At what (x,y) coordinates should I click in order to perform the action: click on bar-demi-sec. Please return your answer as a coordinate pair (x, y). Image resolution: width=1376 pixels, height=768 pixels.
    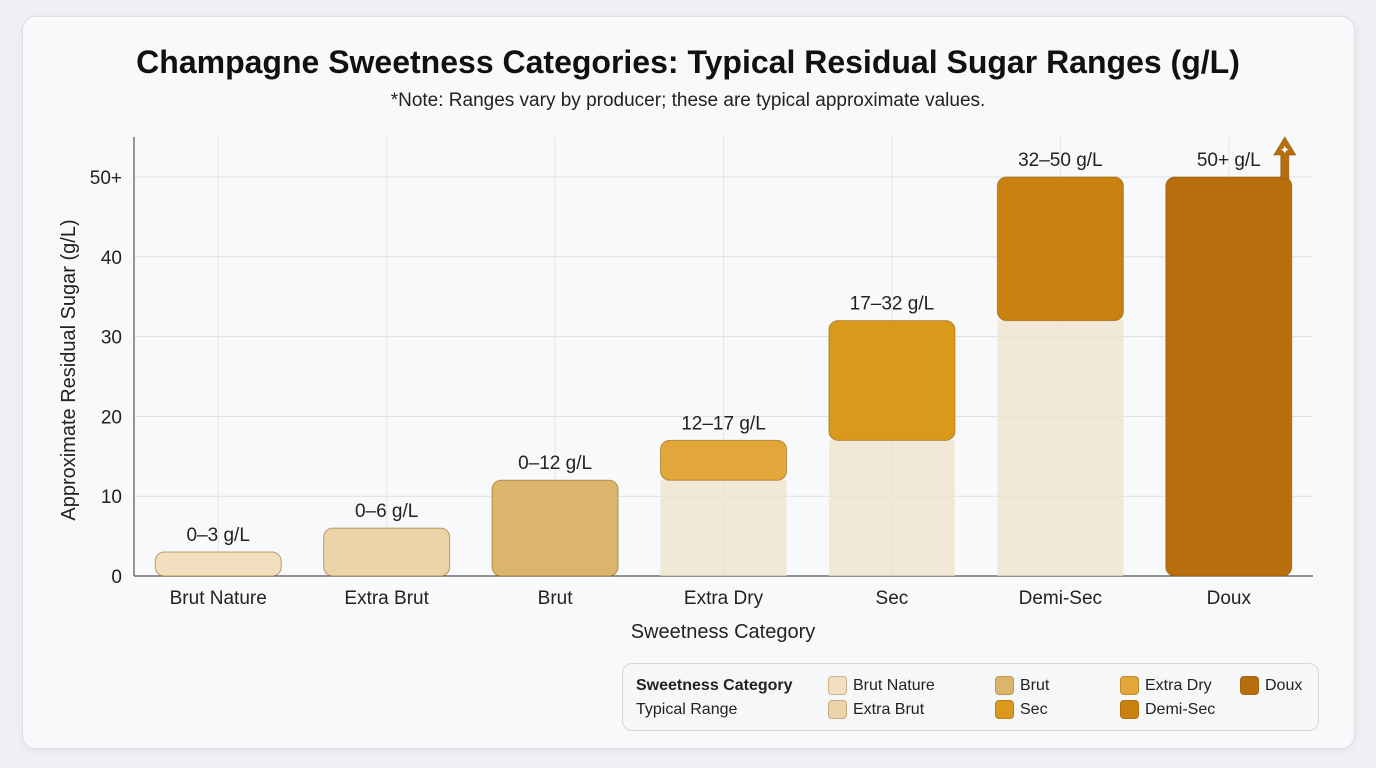
    Looking at the image, I should click on (1060, 249).